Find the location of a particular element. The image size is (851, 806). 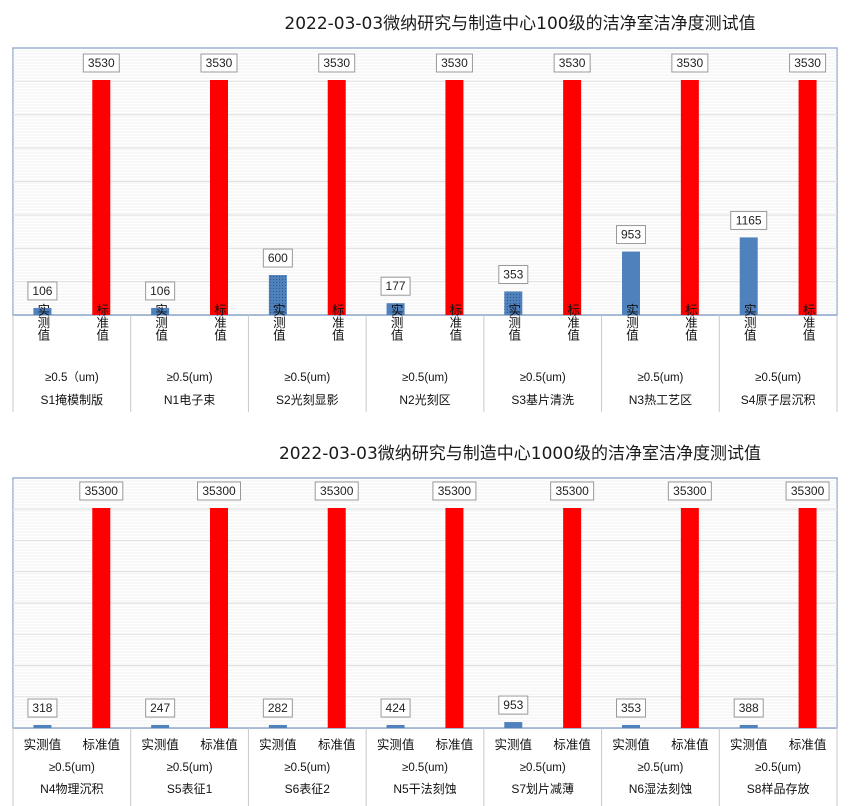

category-label: S6表征2 is located at coordinates (308, 789).